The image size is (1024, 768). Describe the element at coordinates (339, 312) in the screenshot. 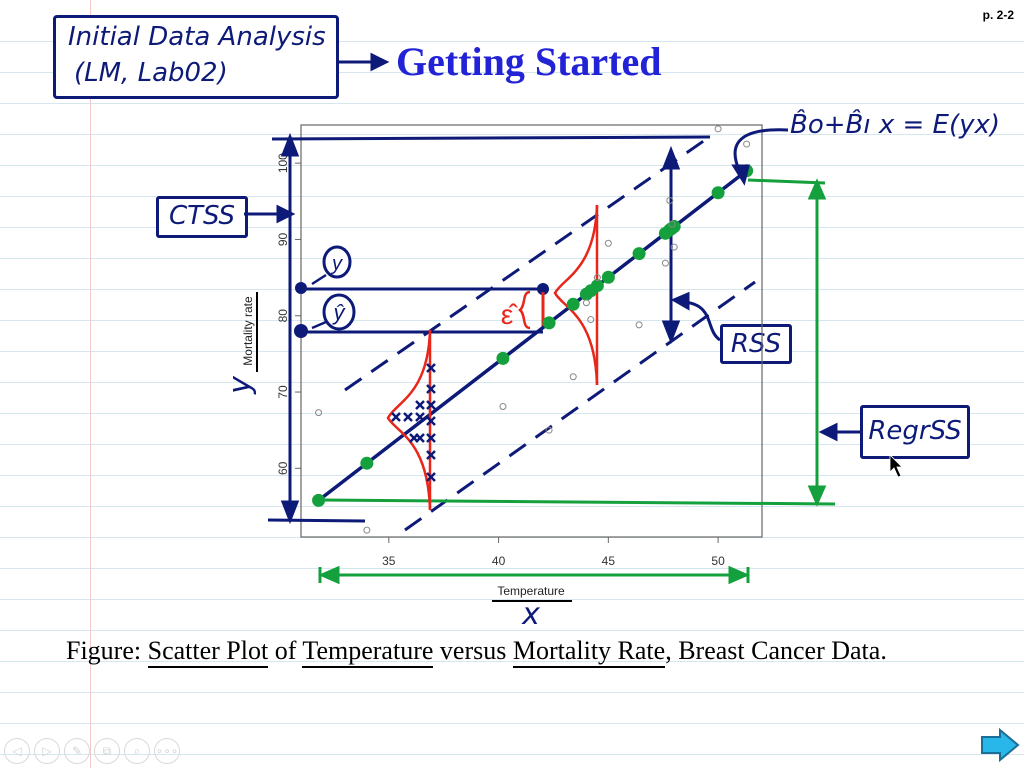

I see `y-hat-text: ŷ` at that location.